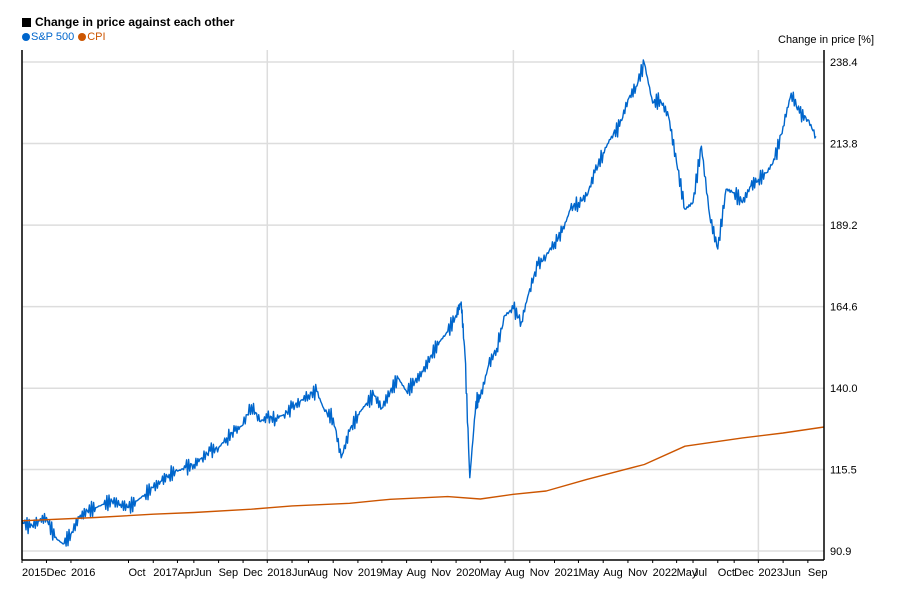 Image resolution: width=900 pixels, height=600 pixels. Describe the element at coordinates (53, 37) in the screenshot. I see `legend-label-sp500: S&P 500` at that location.